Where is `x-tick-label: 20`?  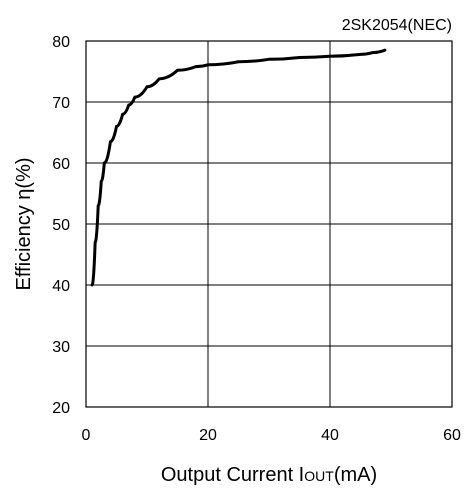 x-tick-label: 20 is located at coordinates (208, 435).